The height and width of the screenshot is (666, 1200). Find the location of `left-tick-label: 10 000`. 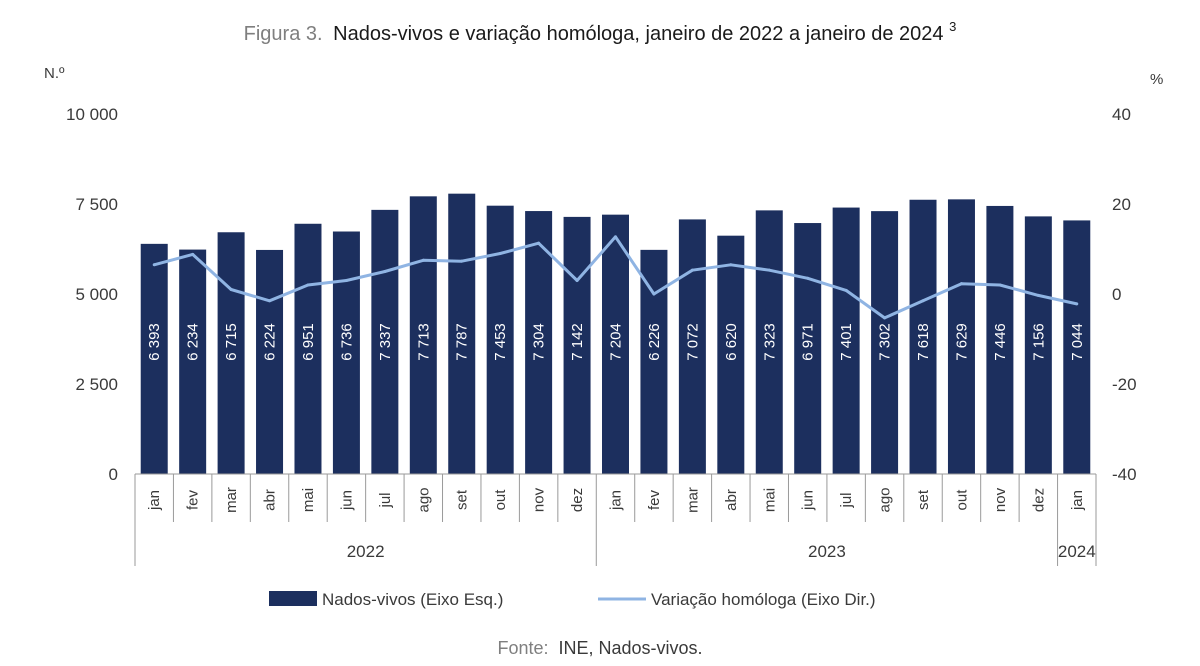

left-tick-label: 10 000 is located at coordinates (92, 114).